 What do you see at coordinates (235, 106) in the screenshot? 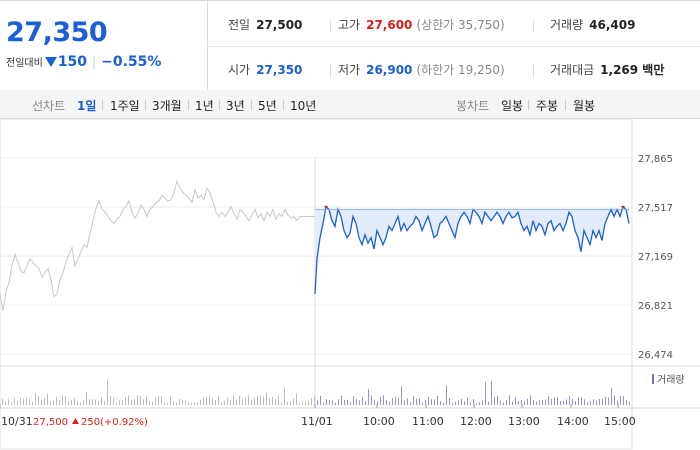
I see `period-3y: 3년` at bounding box center [235, 106].